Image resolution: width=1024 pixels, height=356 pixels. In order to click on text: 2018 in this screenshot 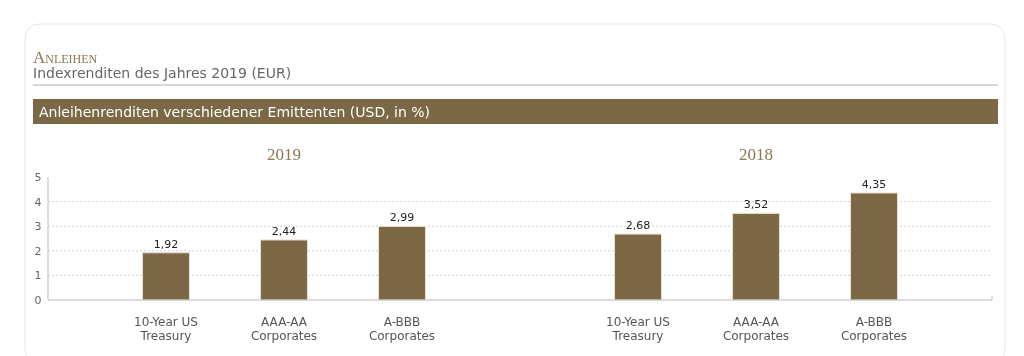, I will do `click(756, 154)`.